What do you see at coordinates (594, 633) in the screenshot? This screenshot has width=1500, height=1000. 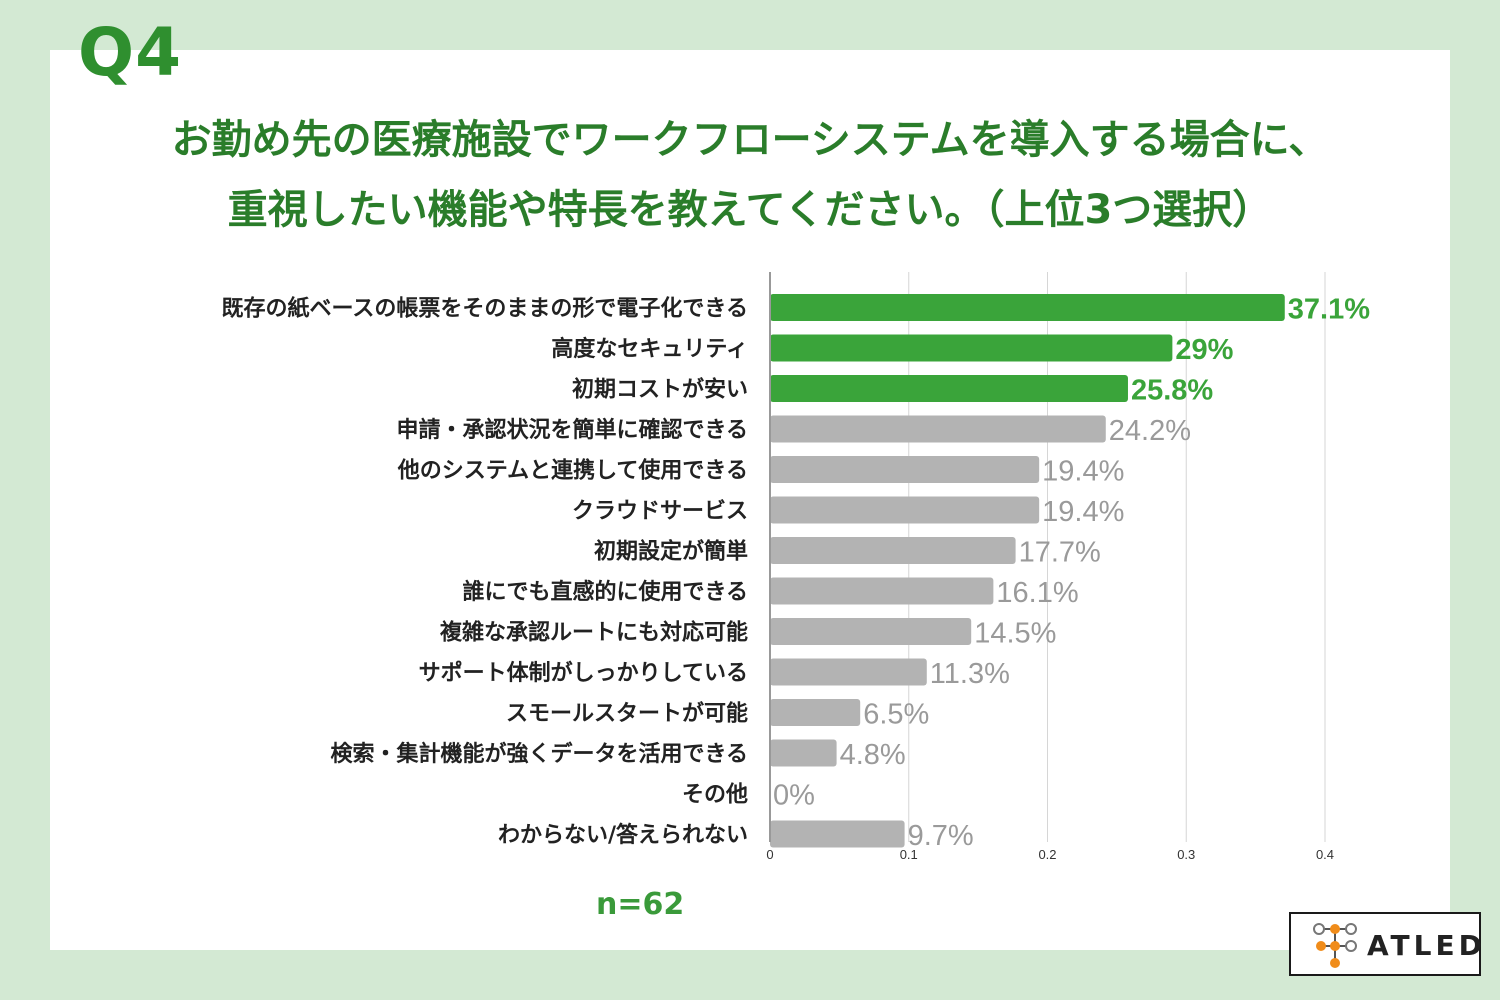 I see `category-label-8: 複雑な承認ルートにも対応可能` at bounding box center [594, 633].